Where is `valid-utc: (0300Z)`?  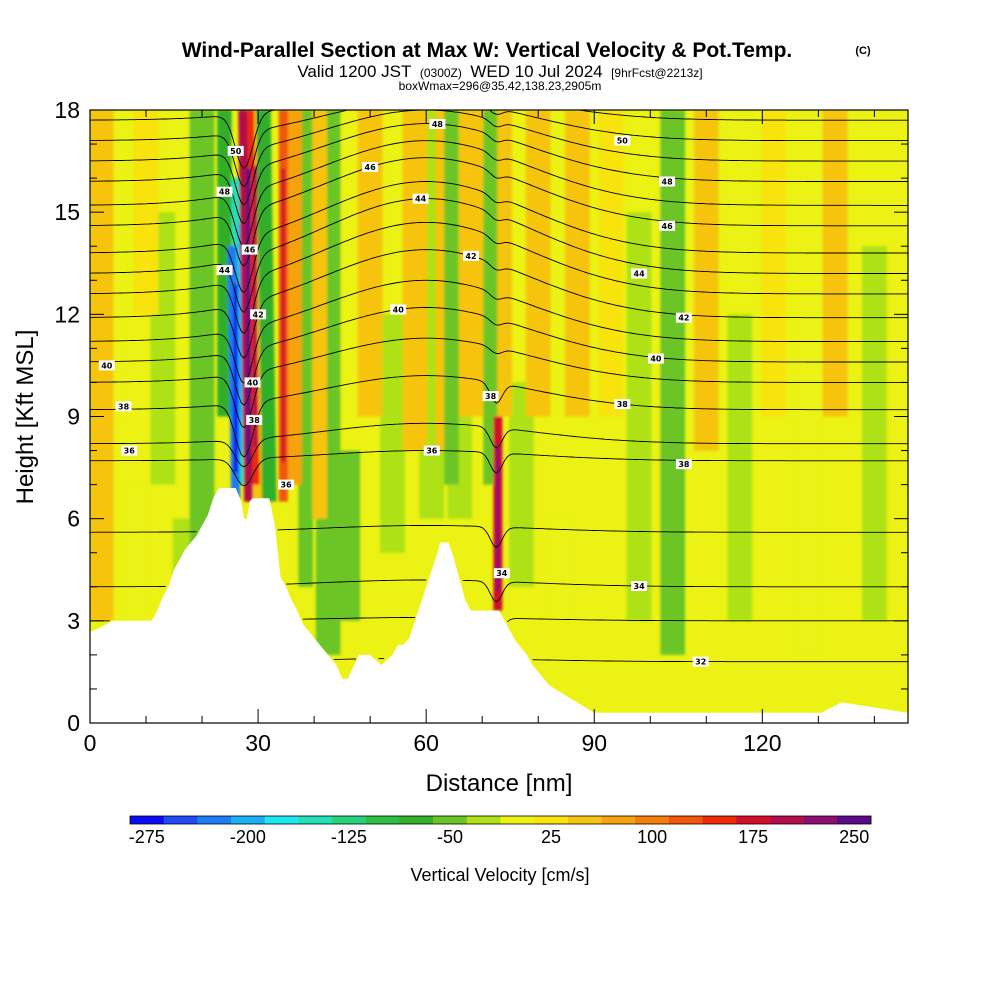 valid-utc: (0300Z) is located at coordinates (441, 73).